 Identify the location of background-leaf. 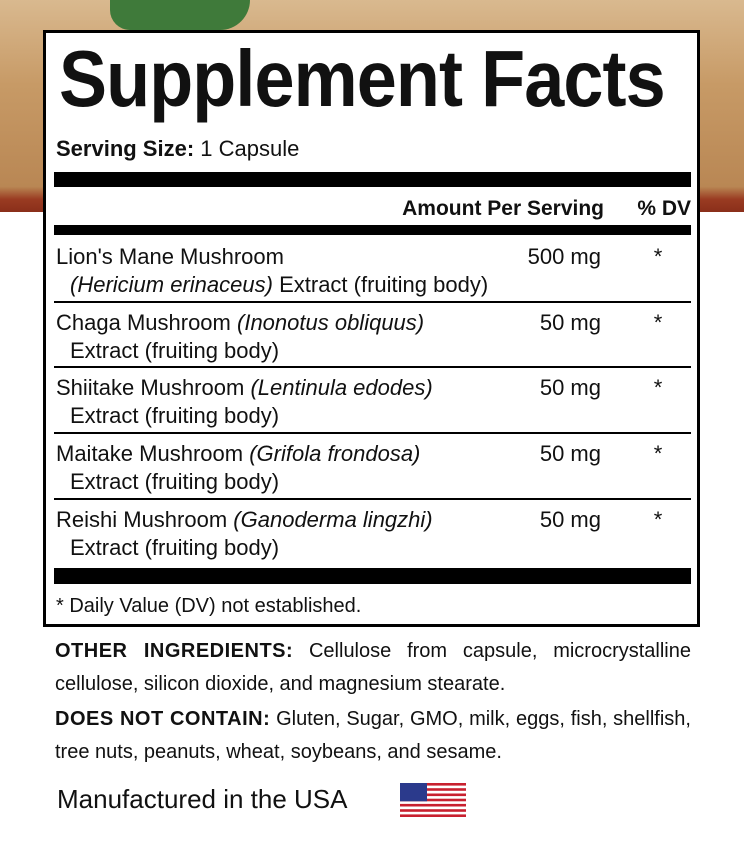
(180, 15).